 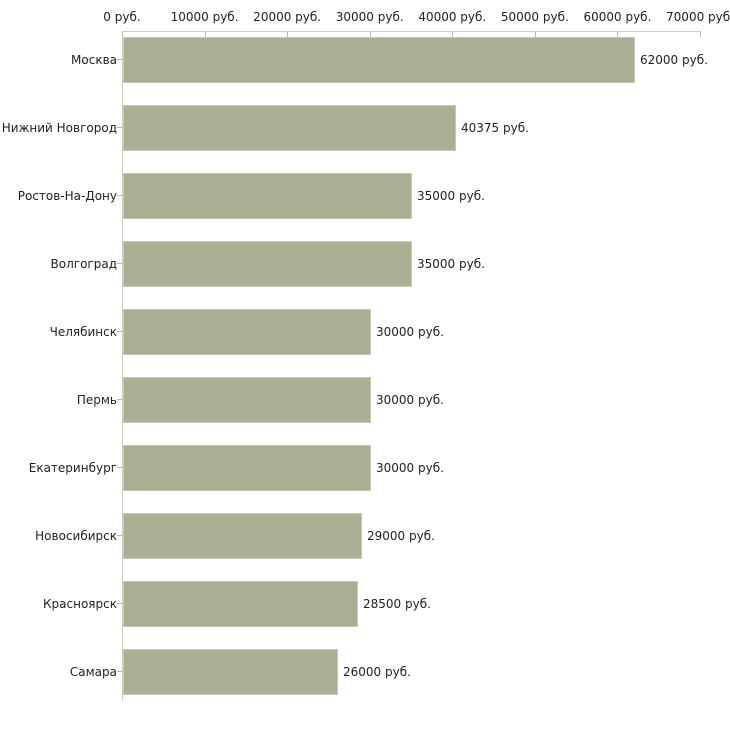 I want to click on category-label: Пермь, so click(x=96, y=400).